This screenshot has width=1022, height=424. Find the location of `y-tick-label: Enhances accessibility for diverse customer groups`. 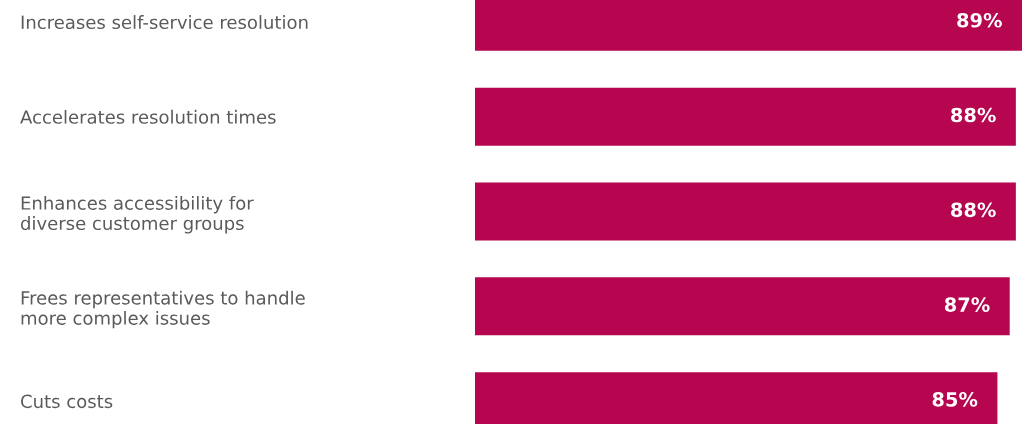

y-tick-label: Enhances accessibility for diverse customer groups is located at coordinates (137, 214).